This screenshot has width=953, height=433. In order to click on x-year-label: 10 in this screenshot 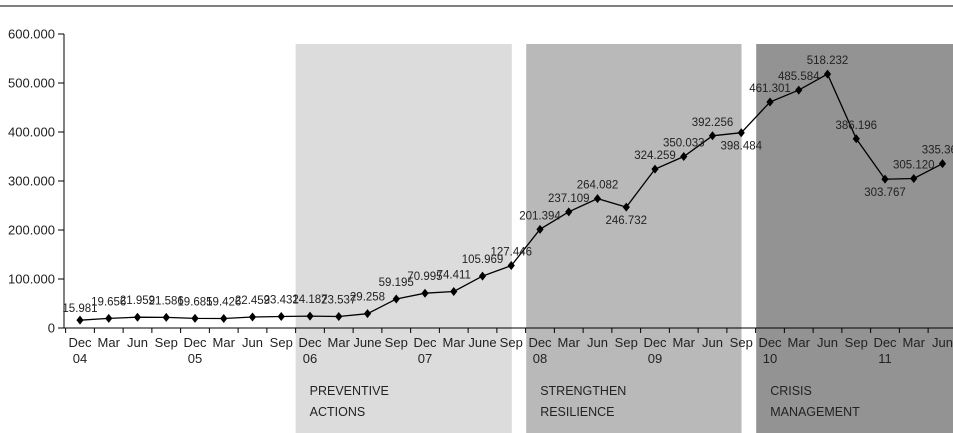, I will do `click(770, 358)`.